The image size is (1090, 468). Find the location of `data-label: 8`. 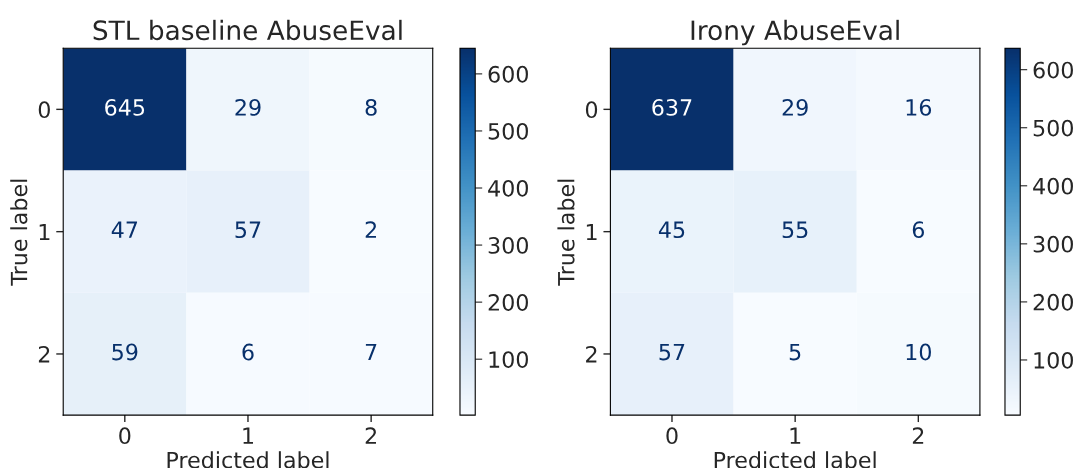

data-label: 8 is located at coordinates (371, 107).